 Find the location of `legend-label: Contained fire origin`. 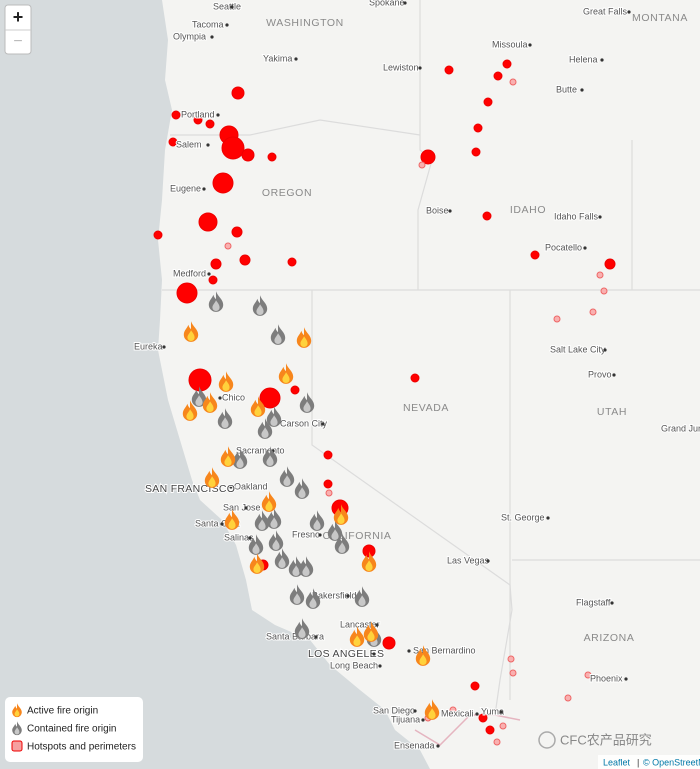

legend-label: Contained fire origin is located at coordinates (72, 729).